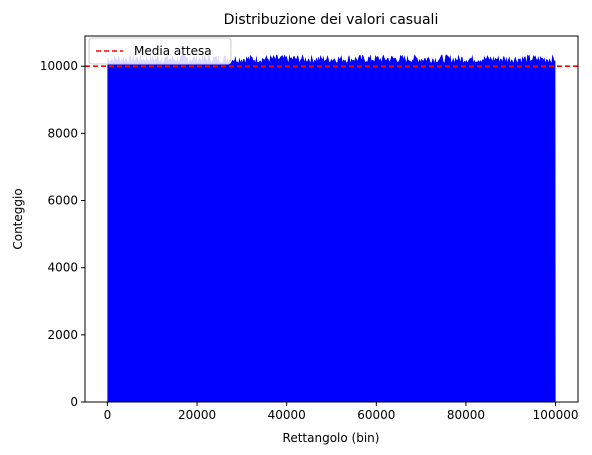  Describe the element at coordinates (287, 415) in the screenshot. I see `x-tick-label: 40000` at that location.